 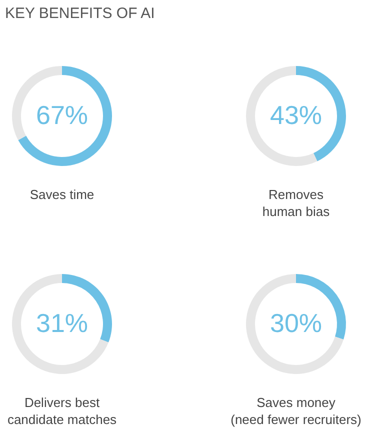 I want to click on chart-title: KEY BENEFITS OF AI, so click(x=80, y=13).